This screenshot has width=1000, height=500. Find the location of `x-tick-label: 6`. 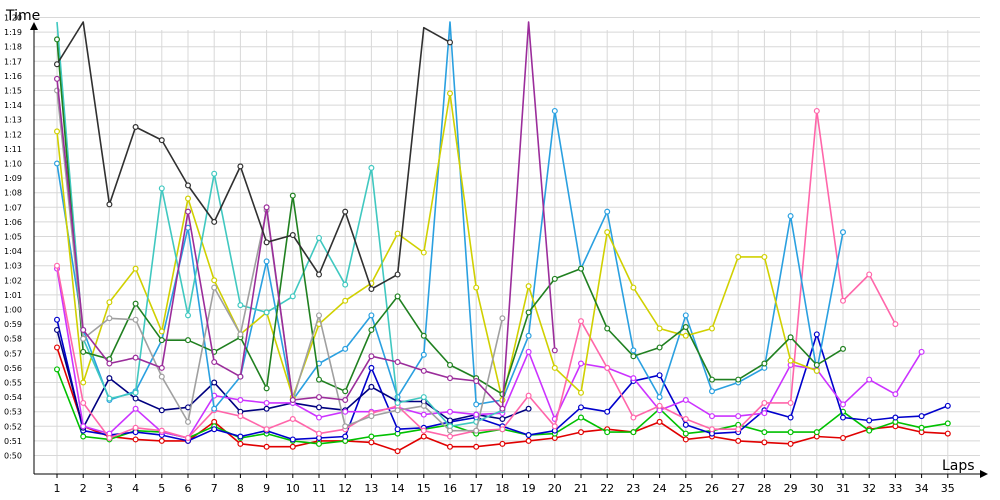

x-tick-label: 6 is located at coordinates (188, 488).